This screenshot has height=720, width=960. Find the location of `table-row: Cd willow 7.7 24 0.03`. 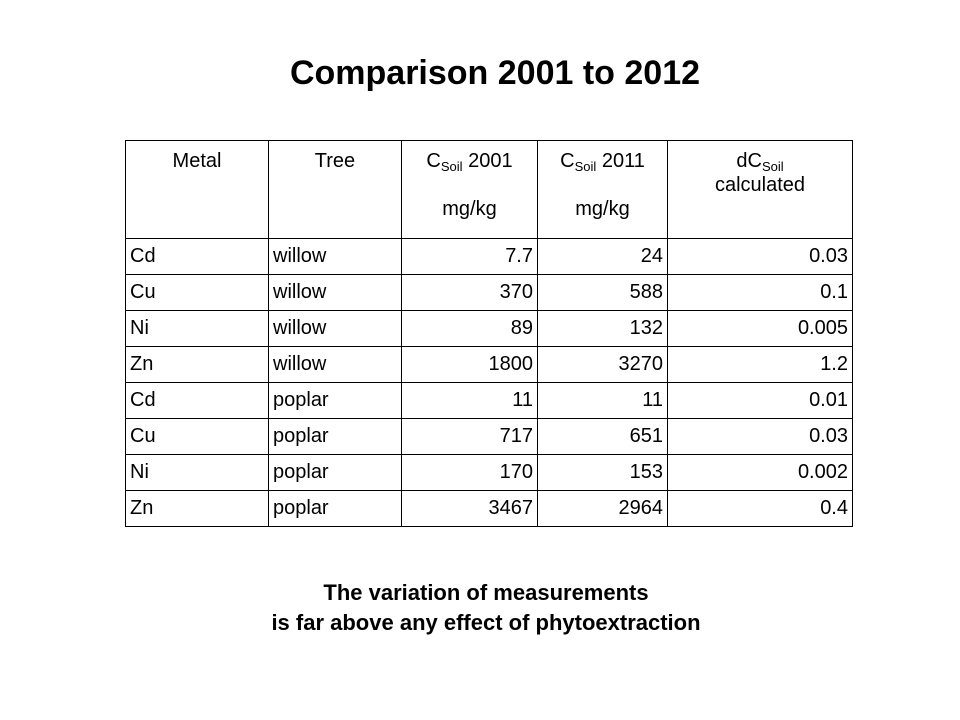

table-row: Cd willow 7.7 24 0.03 is located at coordinates (489, 256).